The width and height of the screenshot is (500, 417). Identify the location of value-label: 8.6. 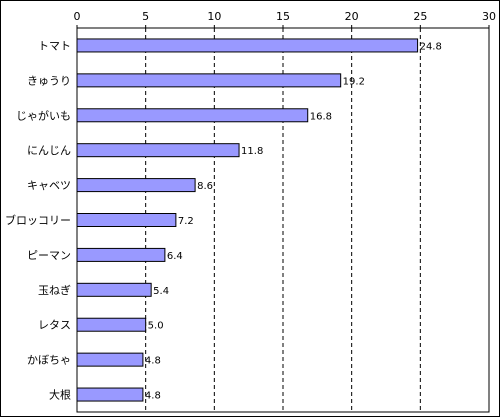
(205, 186).